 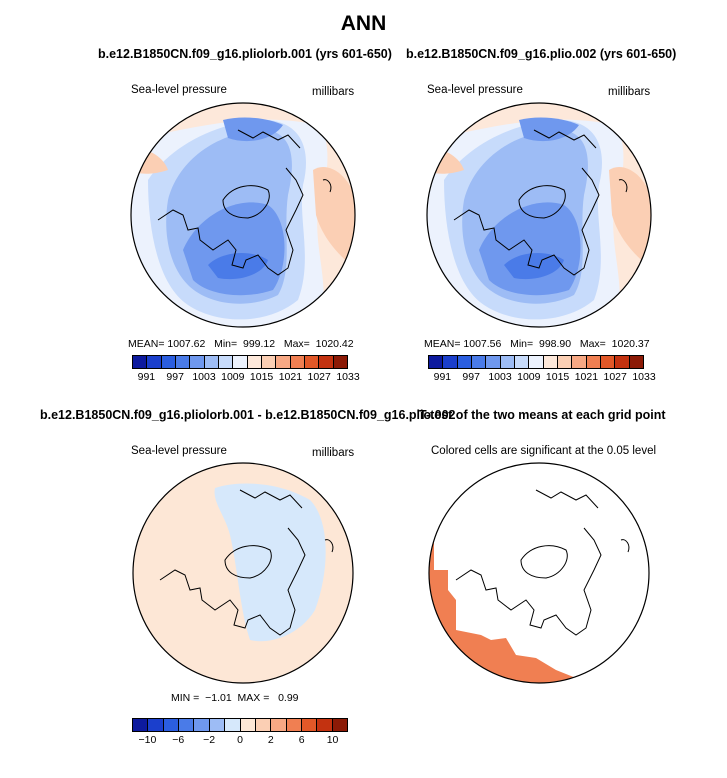 I want to click on colorbar-tick-label: 6, so click(x=301, y=740).